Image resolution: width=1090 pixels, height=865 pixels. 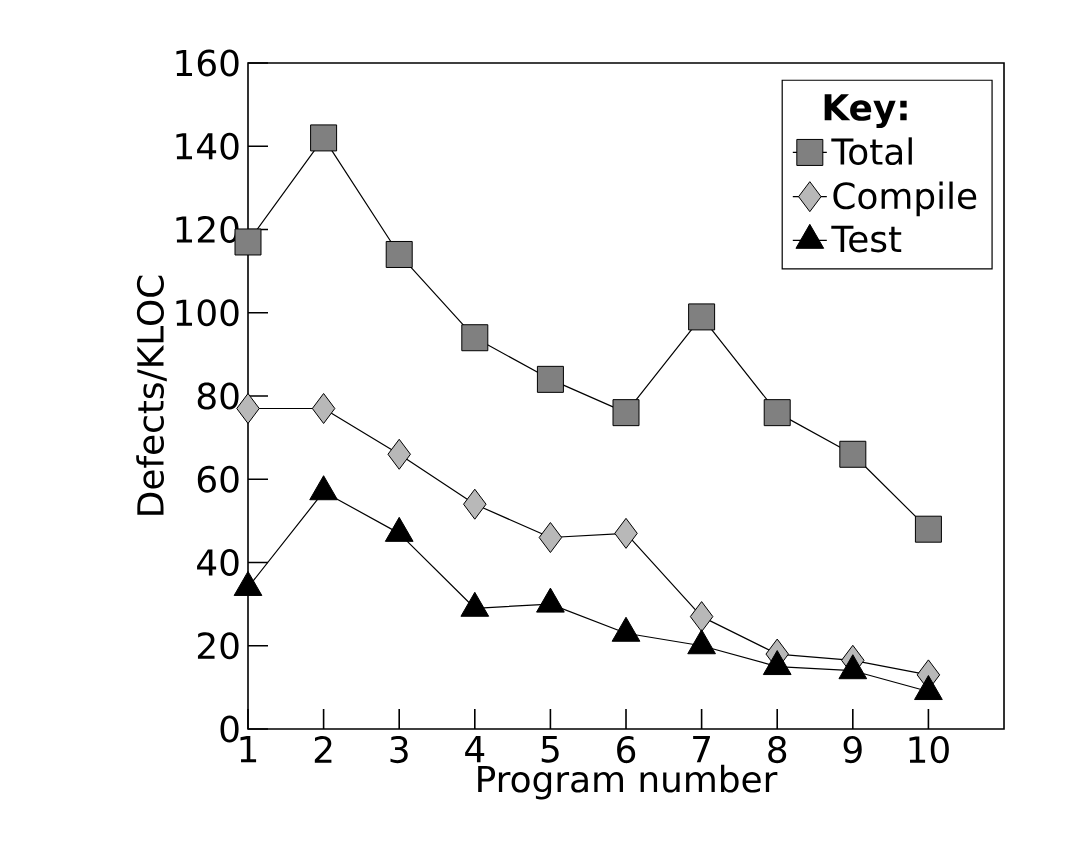 I want to click on legend-label: Compile, so click(x=905, y=199).